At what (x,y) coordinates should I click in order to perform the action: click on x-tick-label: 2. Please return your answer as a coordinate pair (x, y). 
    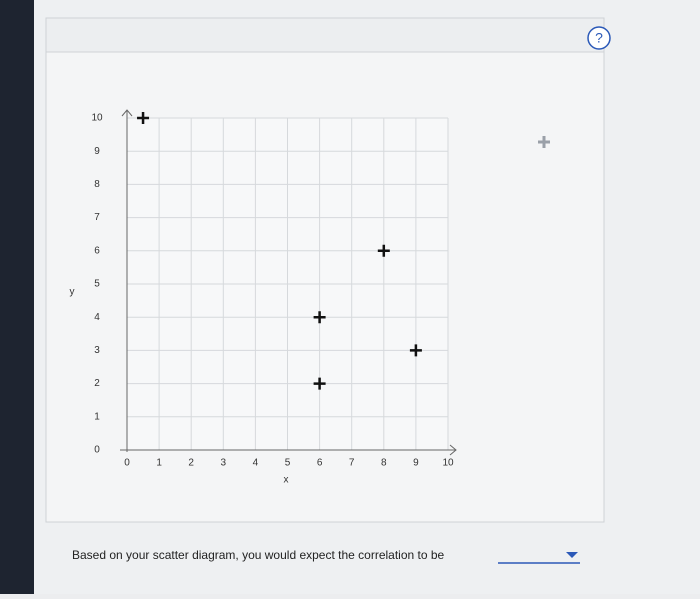
    Looking at the image, I should click on (191, 463).